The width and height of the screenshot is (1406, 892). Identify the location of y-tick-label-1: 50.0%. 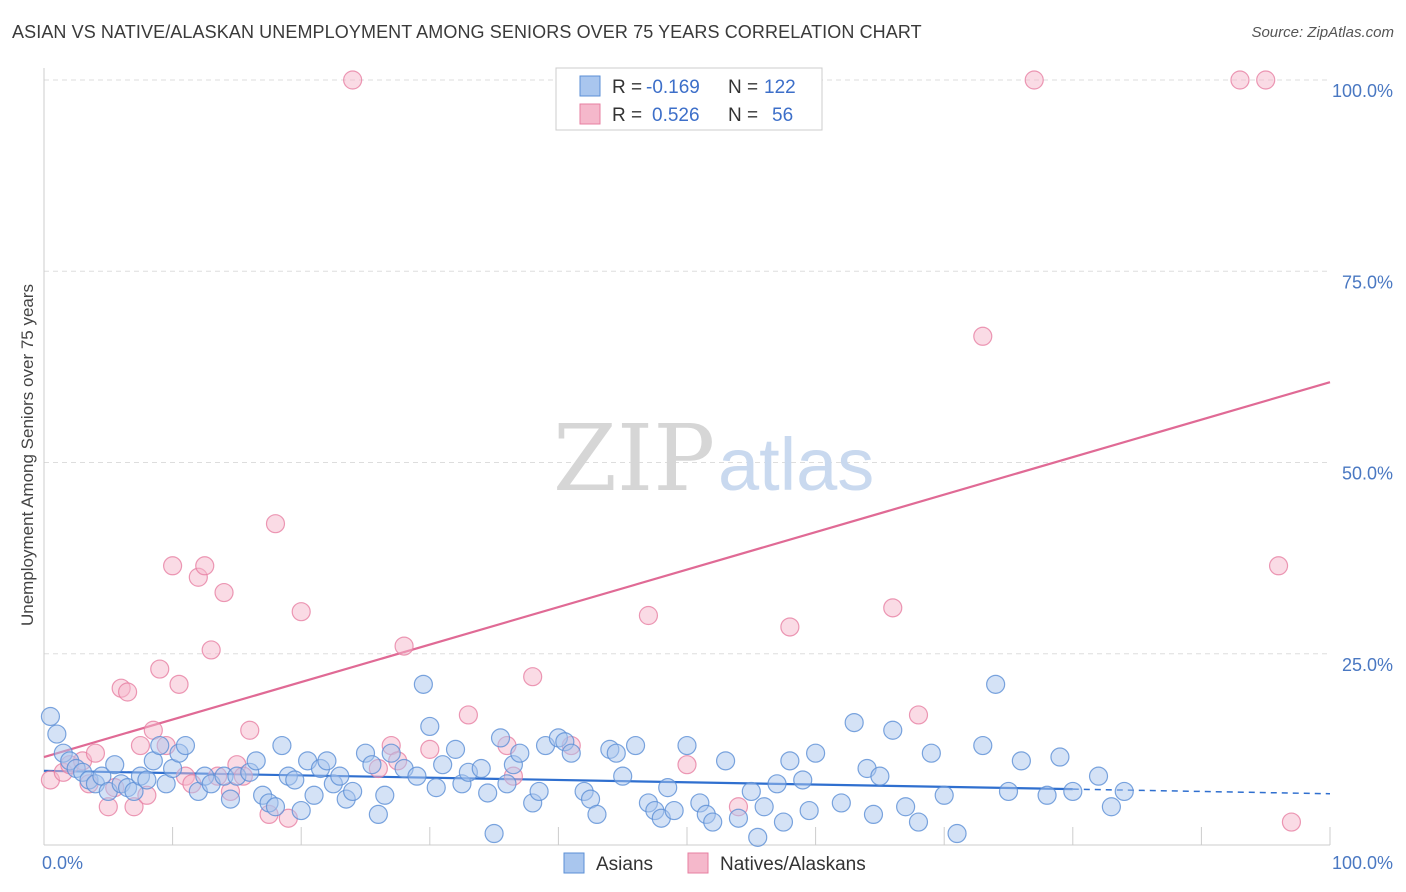
(1367, 474).